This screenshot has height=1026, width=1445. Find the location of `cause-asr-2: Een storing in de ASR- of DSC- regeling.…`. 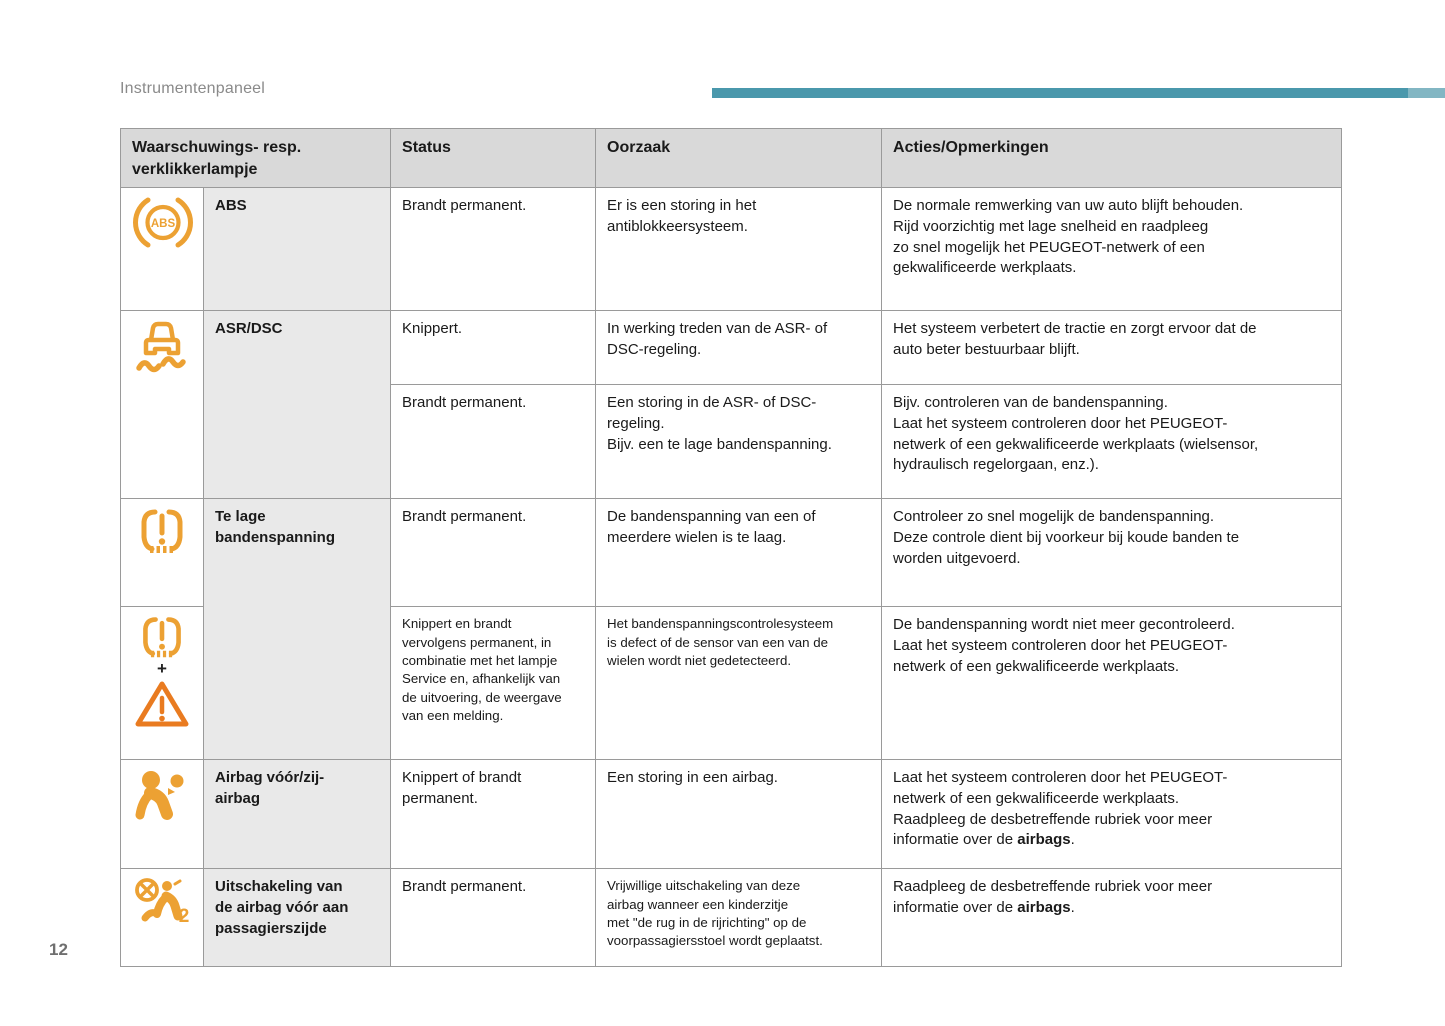

cause-asr-2: Een storing in de ASR- of DSC- regeling.… is located at coordinates (739, 442).